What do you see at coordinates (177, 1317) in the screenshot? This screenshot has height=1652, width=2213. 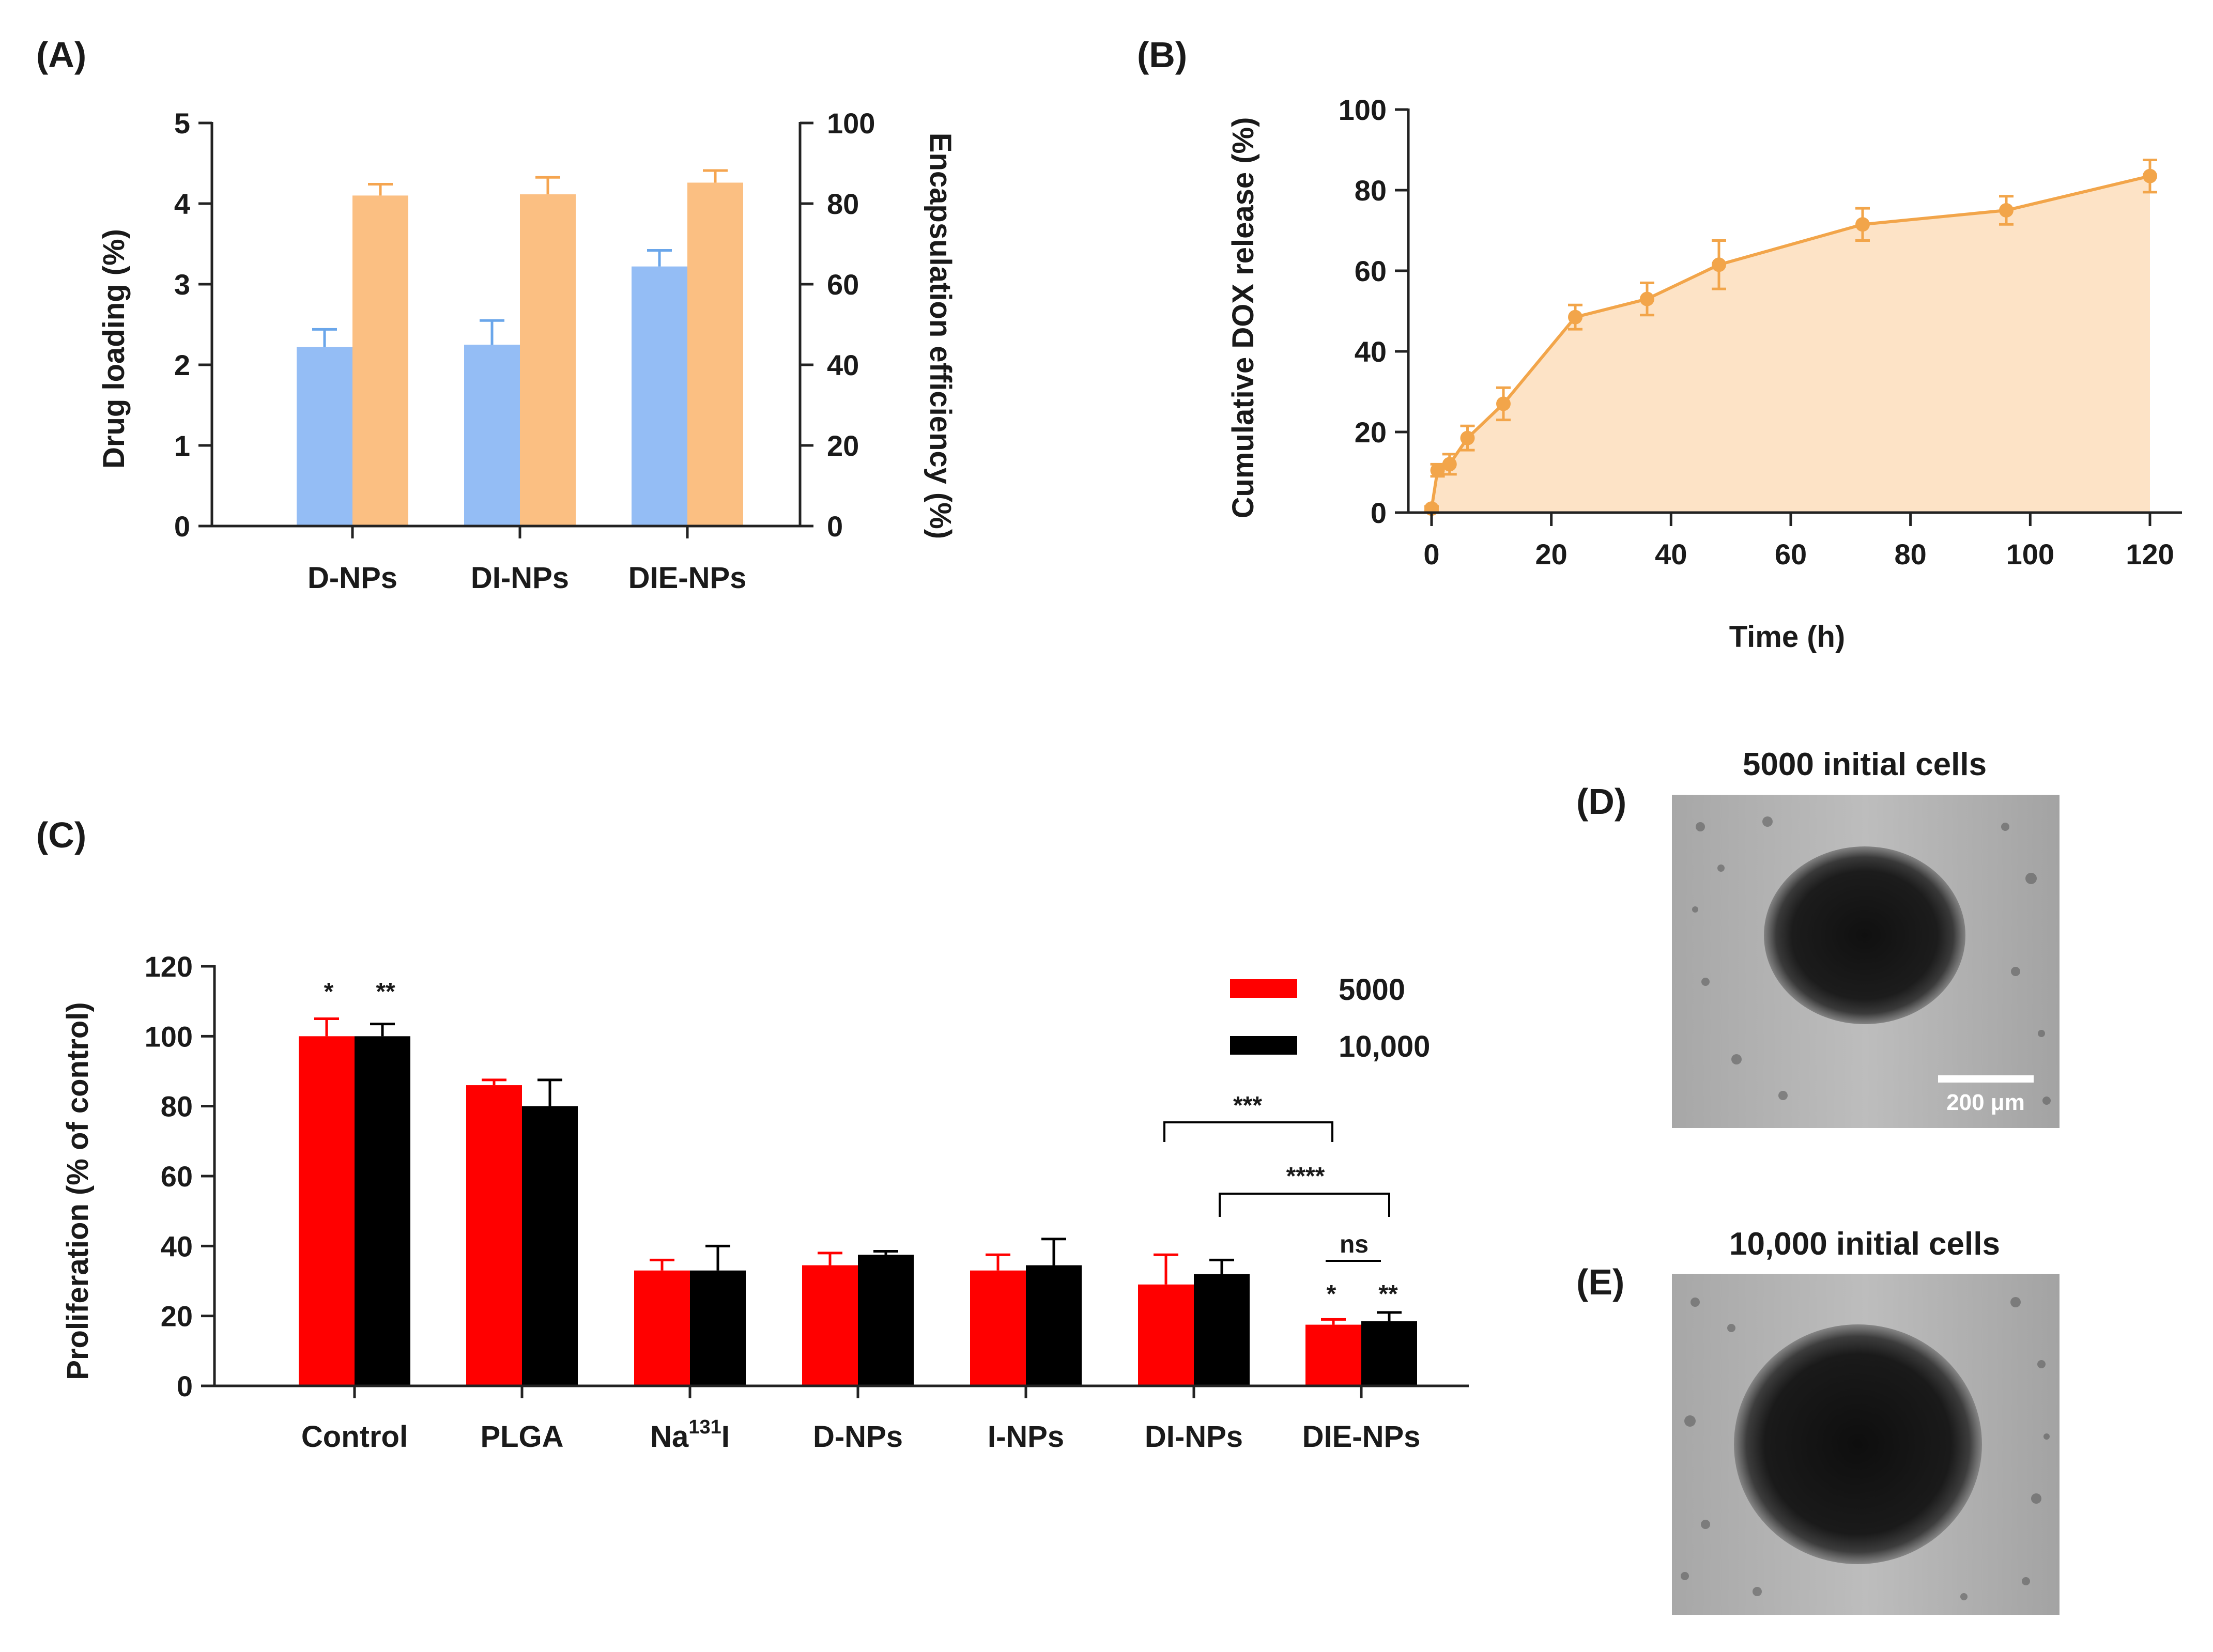 I see `tick-label-y: 20` at bounding box center [177, 1317].